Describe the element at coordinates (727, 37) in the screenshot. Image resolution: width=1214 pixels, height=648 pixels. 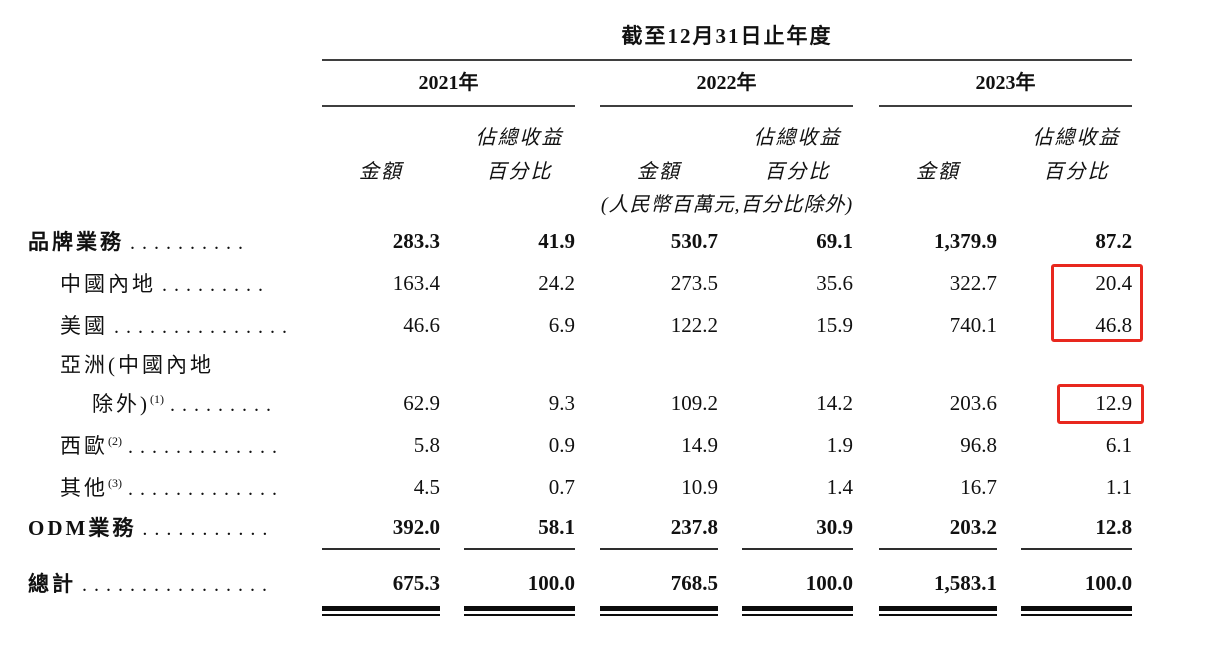
I see `table-title: 截至12月31日止年度` at that location.